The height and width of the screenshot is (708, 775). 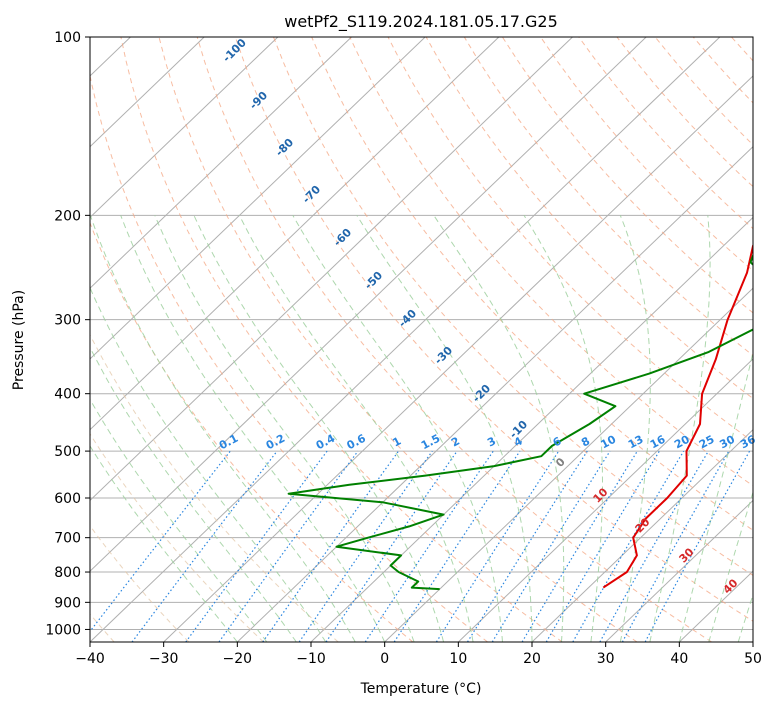 I want to click on x-tick-label: 50, so click(x=753, y=659).